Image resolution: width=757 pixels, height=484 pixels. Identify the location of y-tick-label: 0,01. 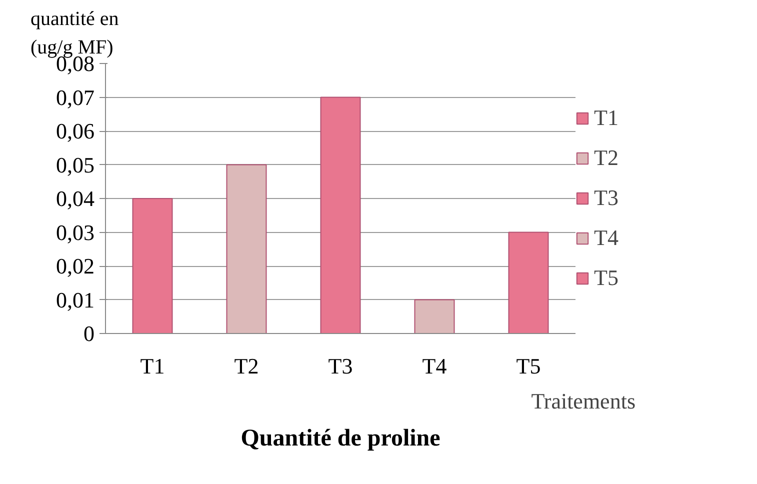
(75, 299).